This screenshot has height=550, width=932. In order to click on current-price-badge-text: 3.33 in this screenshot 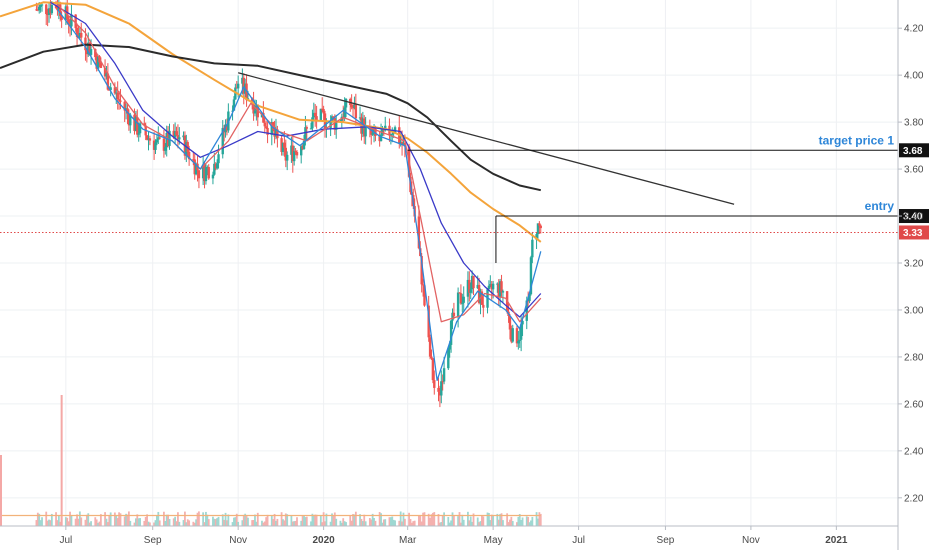, I will do `click(913, 233)`.